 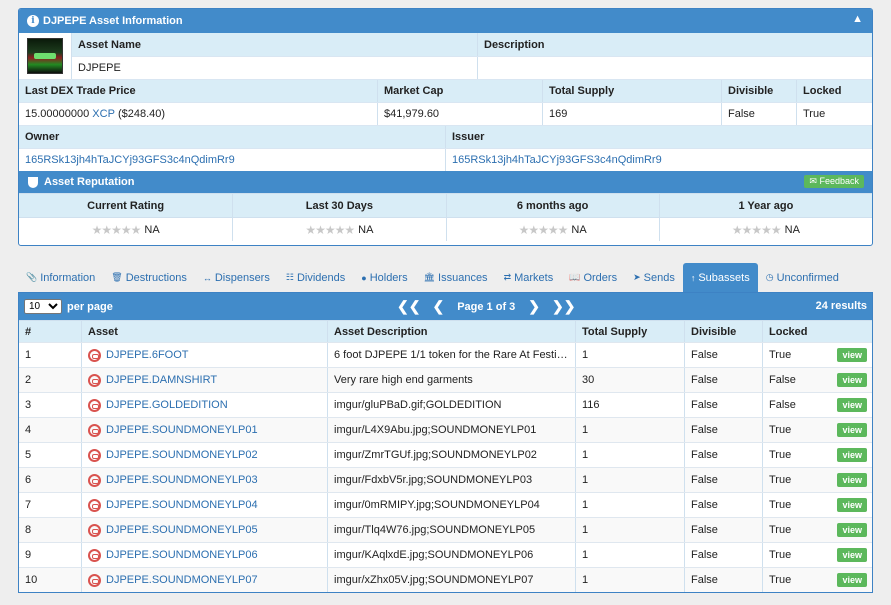 What do you see at coordinates (156, 277) in the screenshot?
I see `tab-label: Destructions` at bounding box center [156, 277].